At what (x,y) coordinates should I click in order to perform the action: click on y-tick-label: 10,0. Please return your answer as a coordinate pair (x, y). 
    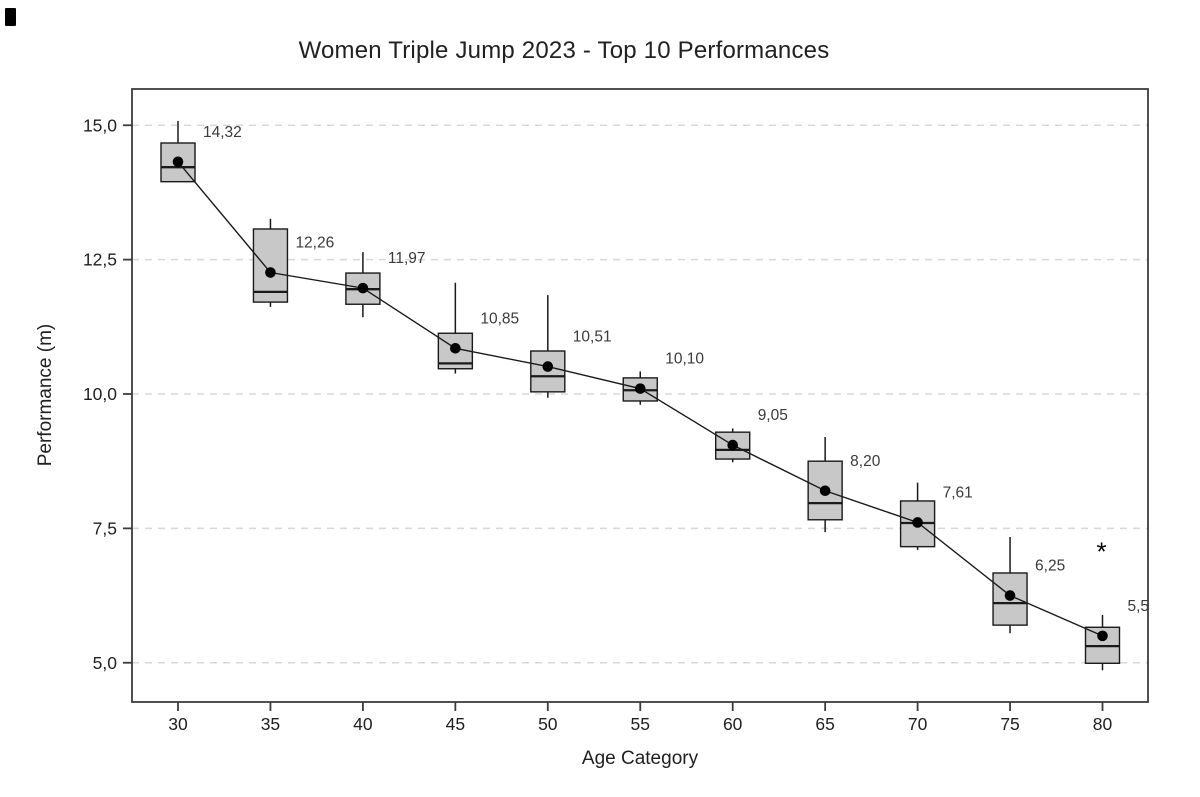
    Looking at the image, I should click on (100, 394).